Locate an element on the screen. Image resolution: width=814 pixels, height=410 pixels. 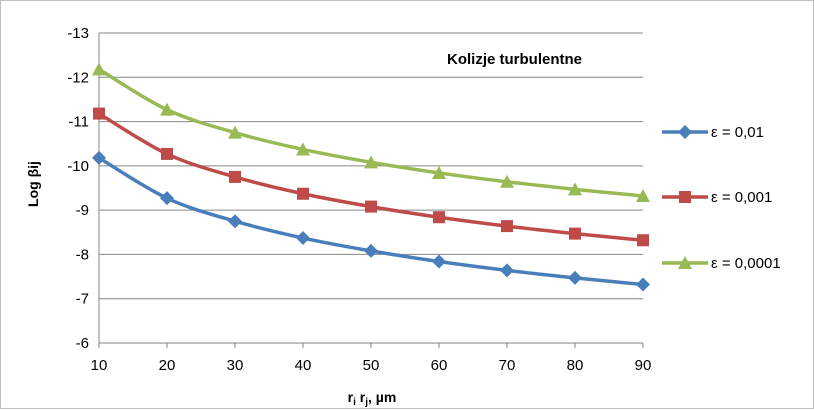
x-tick-label: 50 is located at coordinates (371, 365).